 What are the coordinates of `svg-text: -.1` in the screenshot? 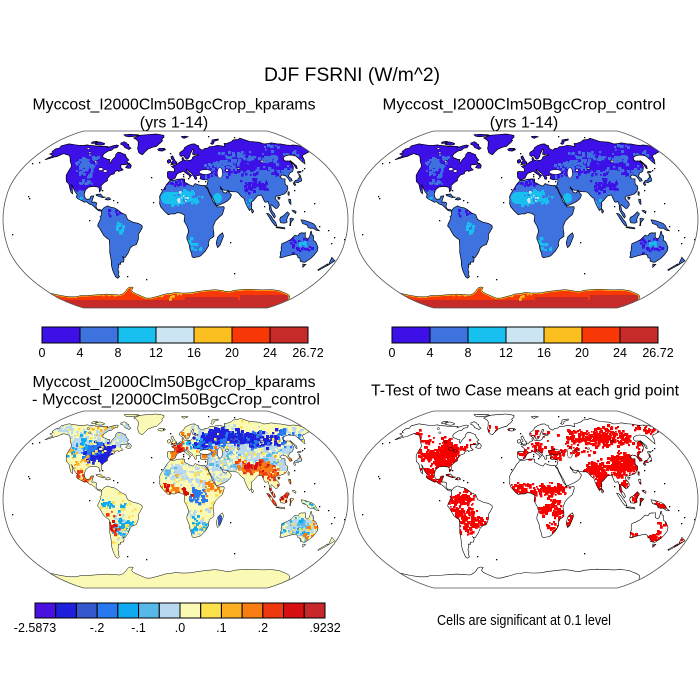 It's located at (138, 628).